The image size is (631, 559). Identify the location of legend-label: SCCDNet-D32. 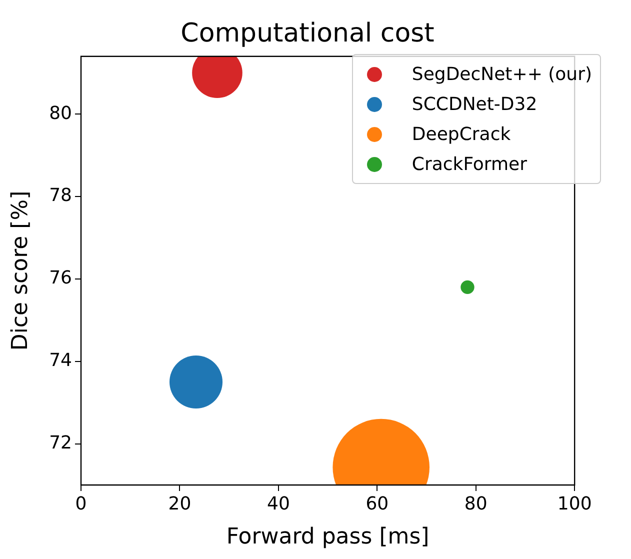
(475, 104).